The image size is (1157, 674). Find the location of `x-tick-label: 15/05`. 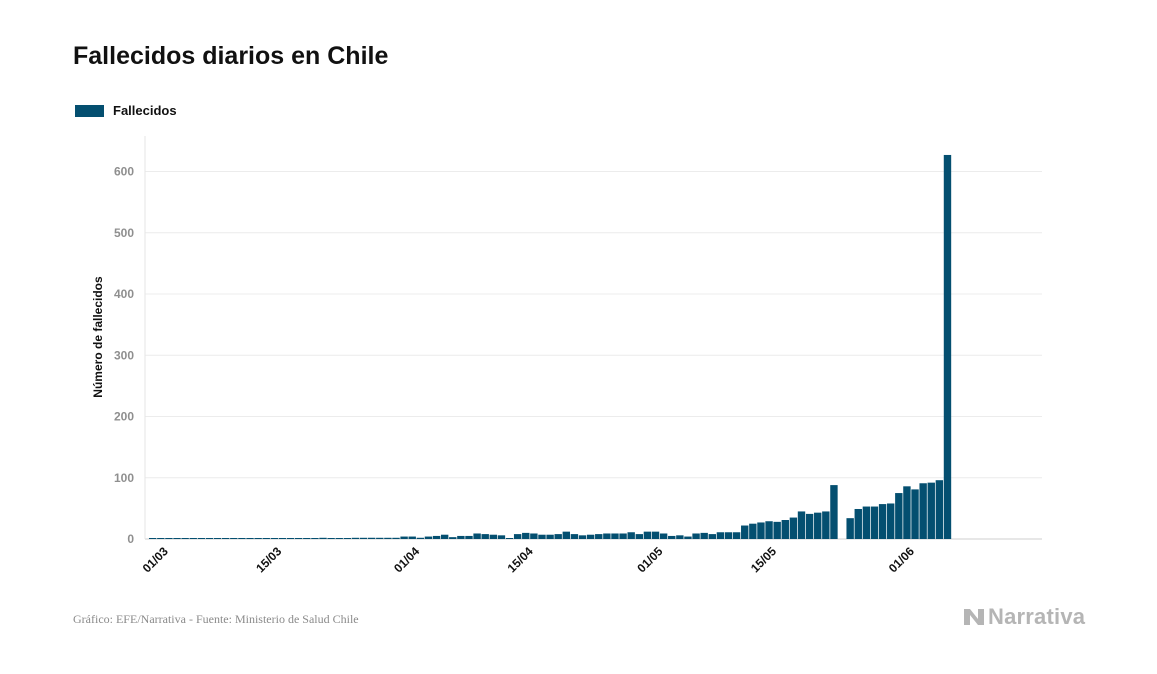

x-tick-label: 15/05 is located at coordinates (763, 559).